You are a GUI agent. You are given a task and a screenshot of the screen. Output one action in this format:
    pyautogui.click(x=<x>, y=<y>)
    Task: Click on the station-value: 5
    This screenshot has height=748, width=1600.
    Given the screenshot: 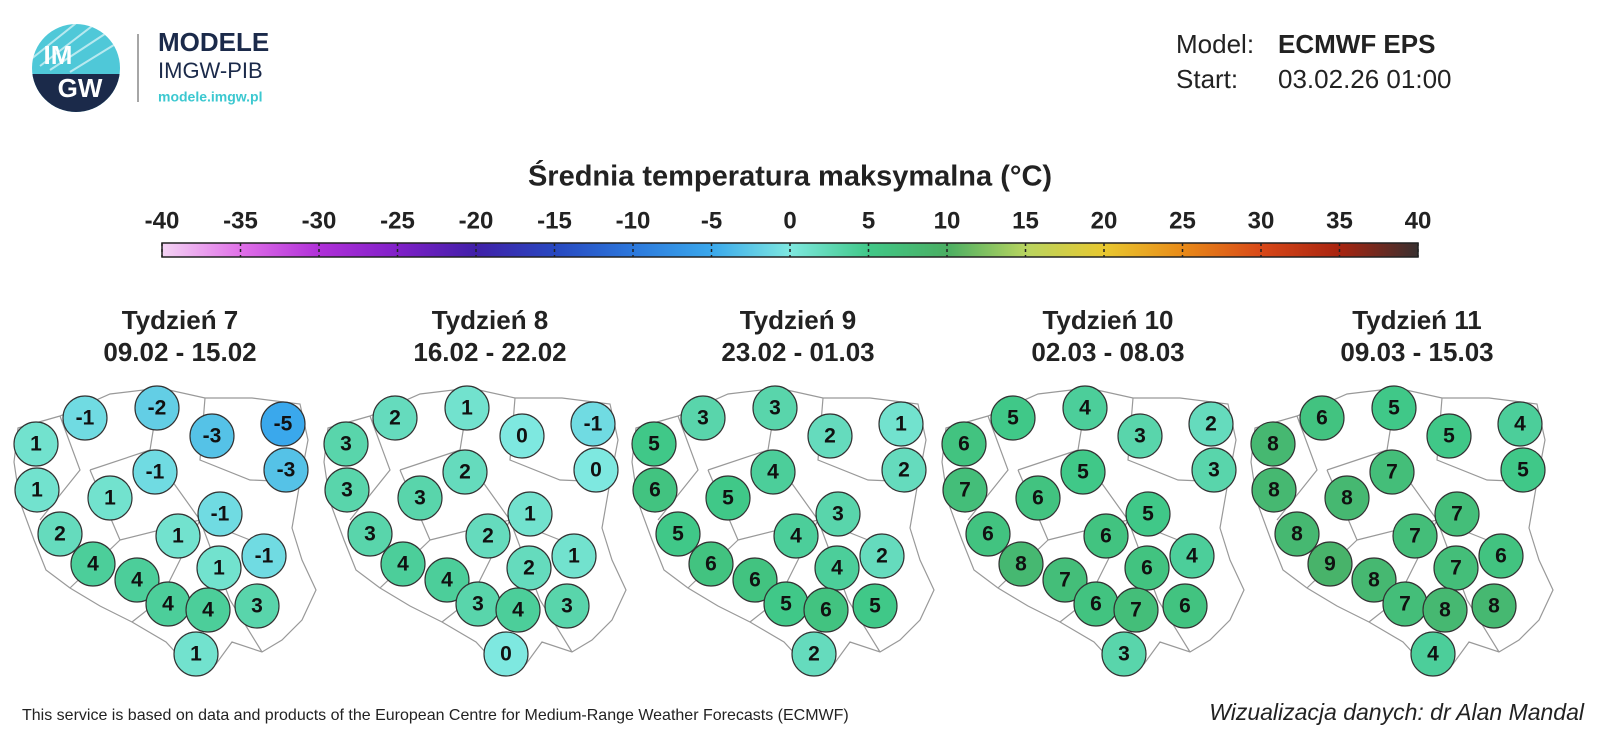 What is the action you would take?
    pyautogui.click(x=1013, y=418)
    